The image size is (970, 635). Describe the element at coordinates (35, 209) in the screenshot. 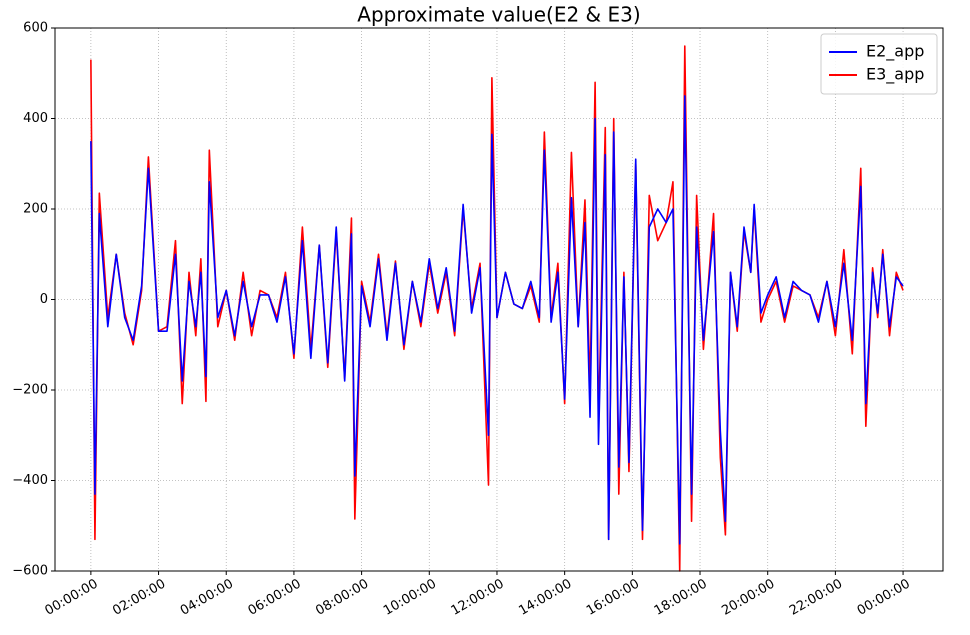

I see `y-tick-label: 200` at that location.